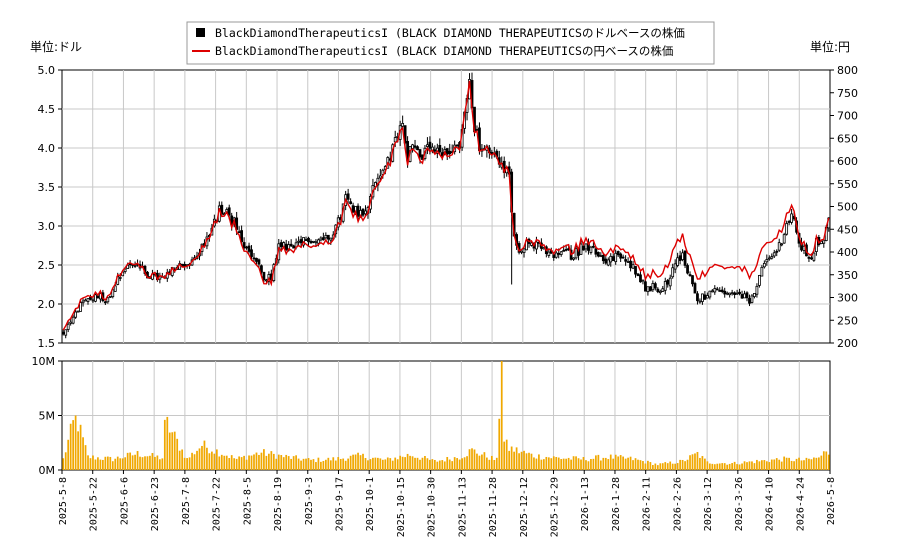  I want to click on x-tick-label: 2025-8-5, so click(247, 501).